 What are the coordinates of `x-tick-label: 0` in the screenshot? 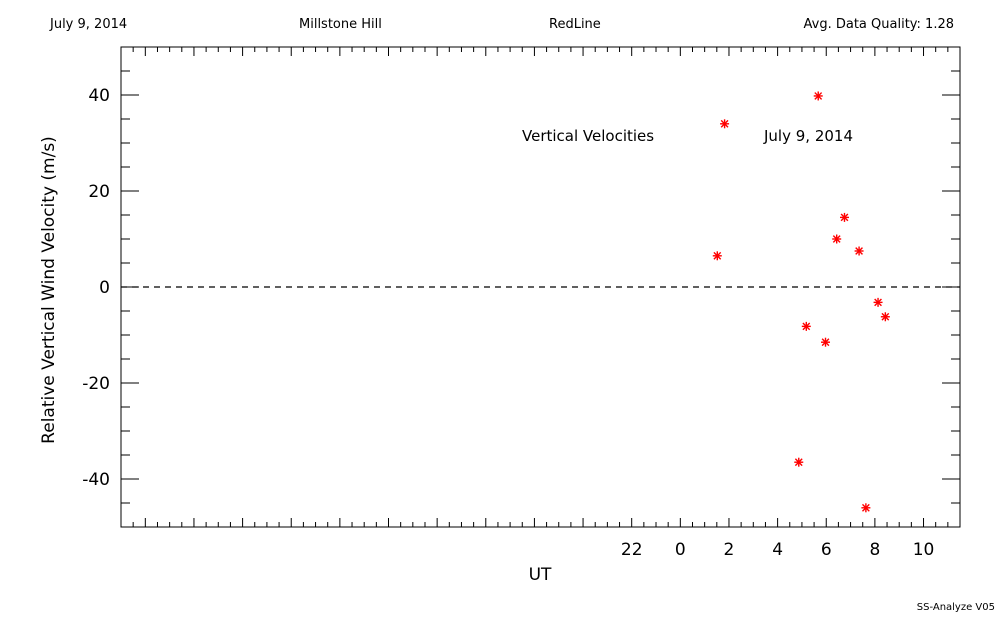 It's located at (680, 550).